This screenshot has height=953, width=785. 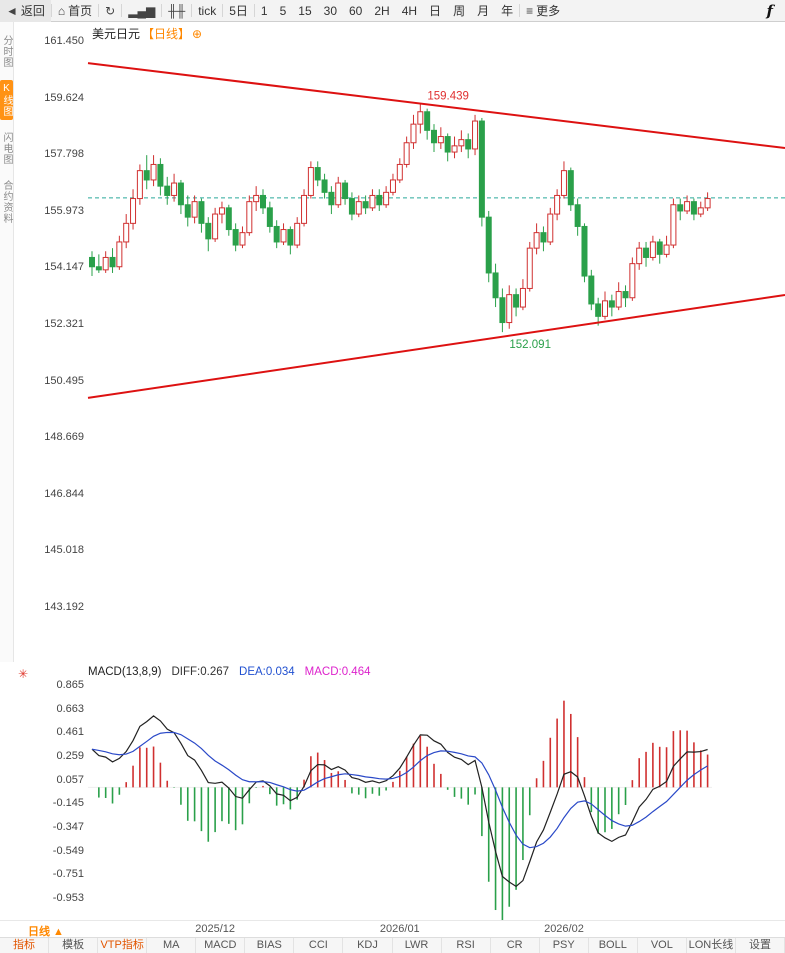 I want to click on chart-bars-icon: ▂▄▆, so click(x=142, y=10).